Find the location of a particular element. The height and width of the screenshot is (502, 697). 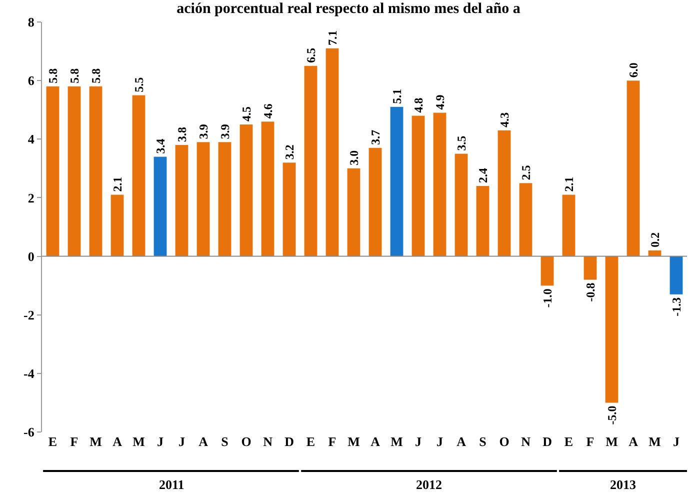

data-label: 6.0 is located at coordinates (633, 70).